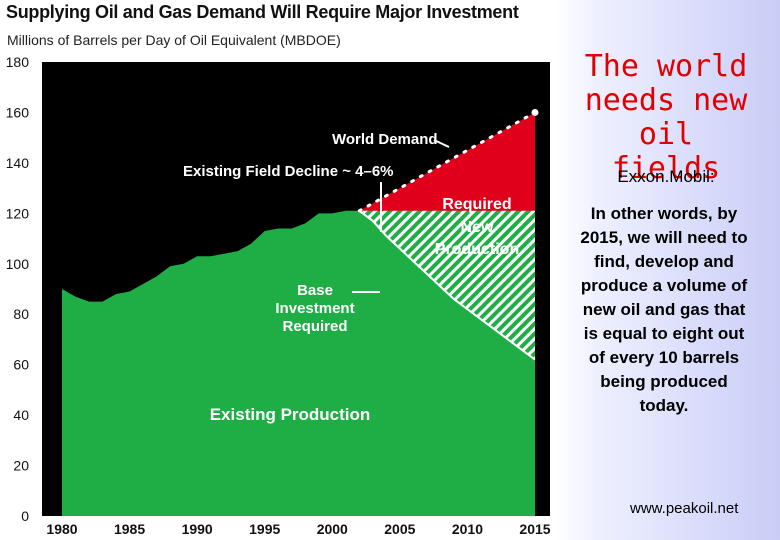 The height and width of the screenshot is (540, 780). Describe the element at coordinates (467, 529) in the screenshot. I see `x-tick-label: 2010` at that location.